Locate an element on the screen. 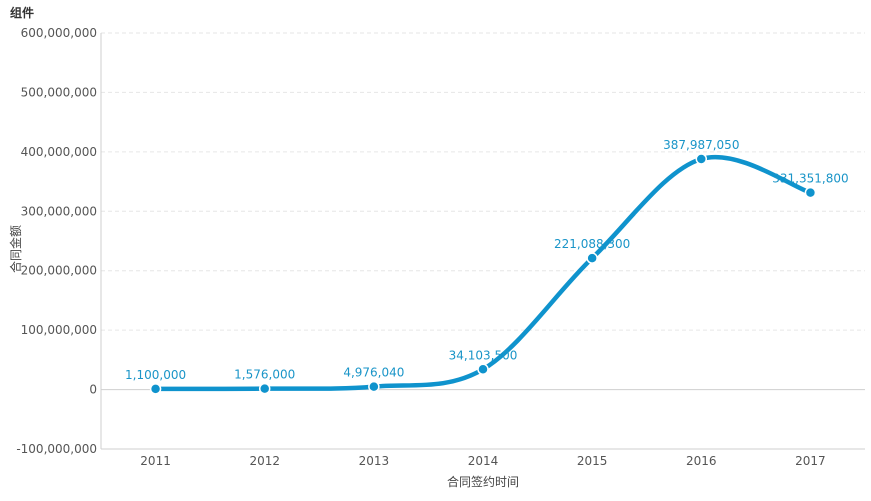  y-tick-label: 0 is located at coordinates (93, 390).